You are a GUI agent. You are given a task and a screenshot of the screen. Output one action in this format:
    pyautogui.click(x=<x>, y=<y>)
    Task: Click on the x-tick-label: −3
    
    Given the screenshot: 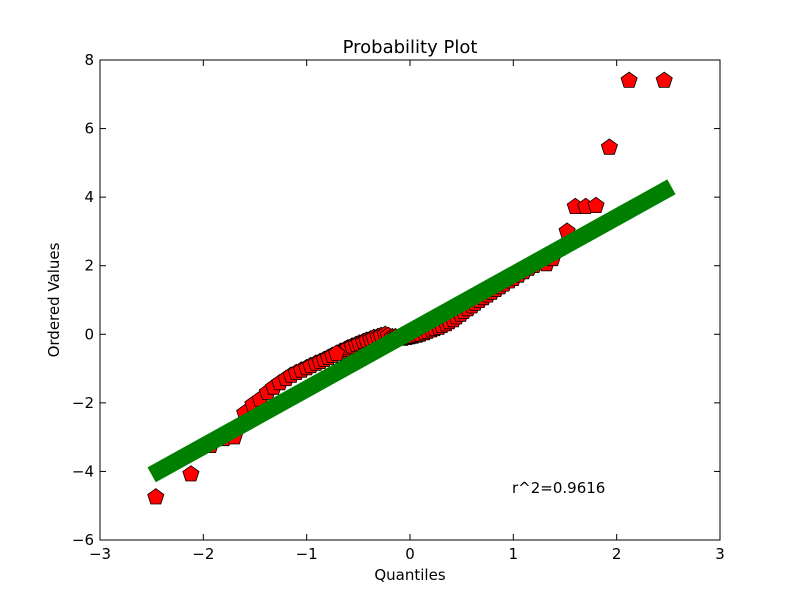 What is the action you would take?
    pyautogui.click(x=100, y=554)
    